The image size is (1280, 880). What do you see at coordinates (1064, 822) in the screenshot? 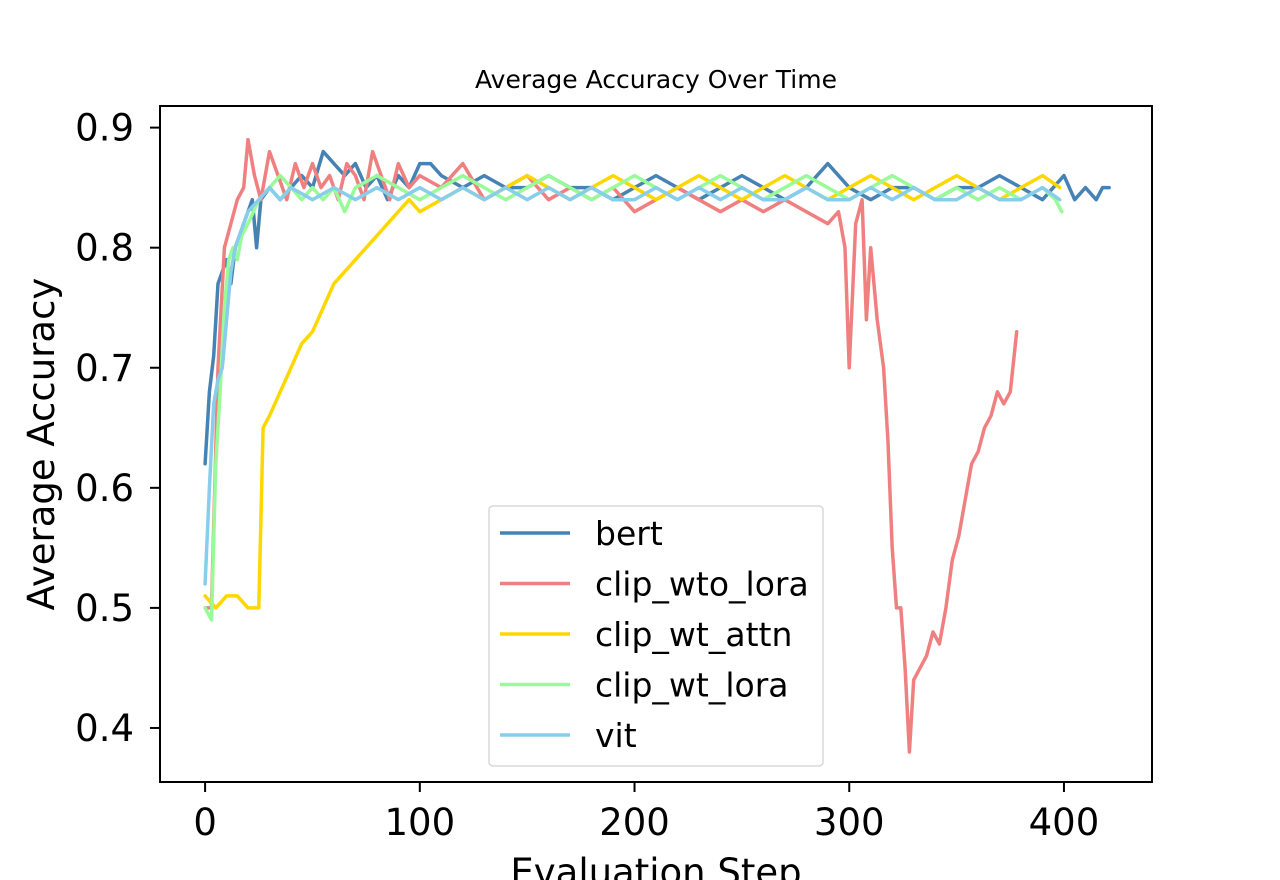
I see `x-tick-label: 400` at bounding box center [1064, 822].